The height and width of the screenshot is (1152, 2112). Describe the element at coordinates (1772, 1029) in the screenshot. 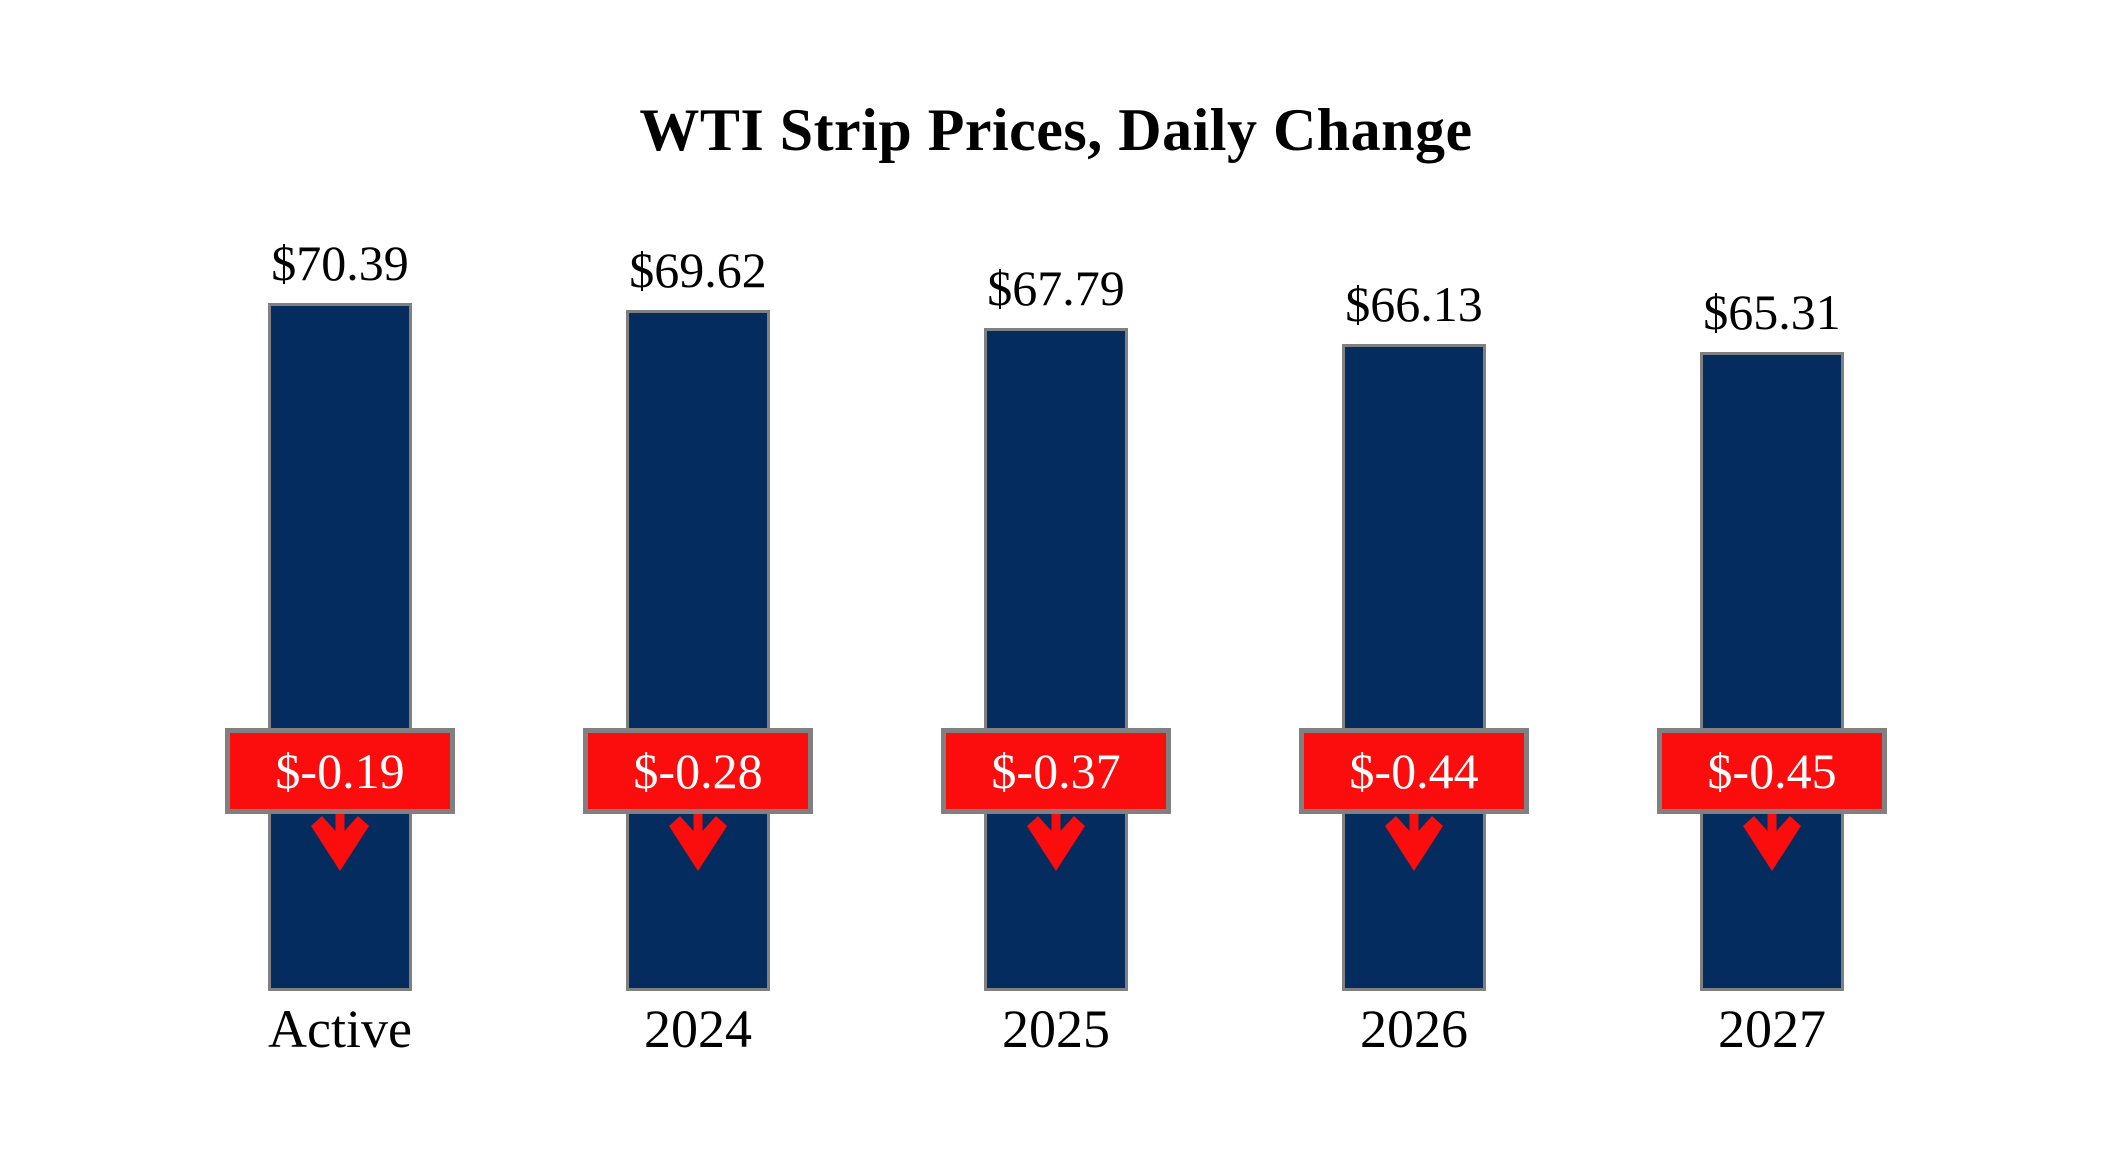

I see `category-label: 2027` at that location.